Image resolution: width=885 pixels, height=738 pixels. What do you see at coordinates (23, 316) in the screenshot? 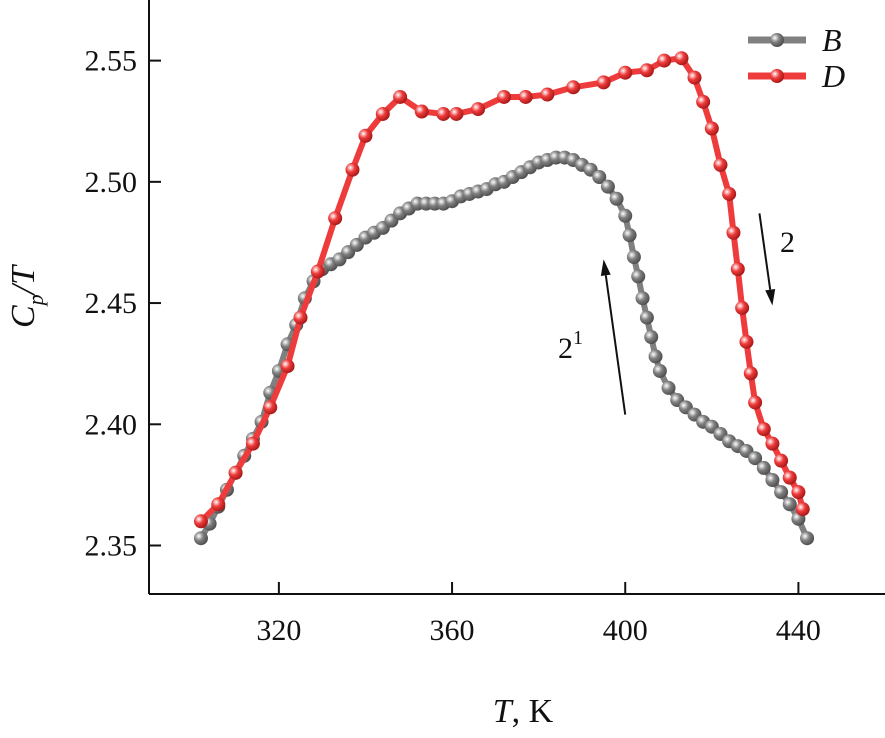
I see `y-label-var: C` at bounding box center [23, 316].